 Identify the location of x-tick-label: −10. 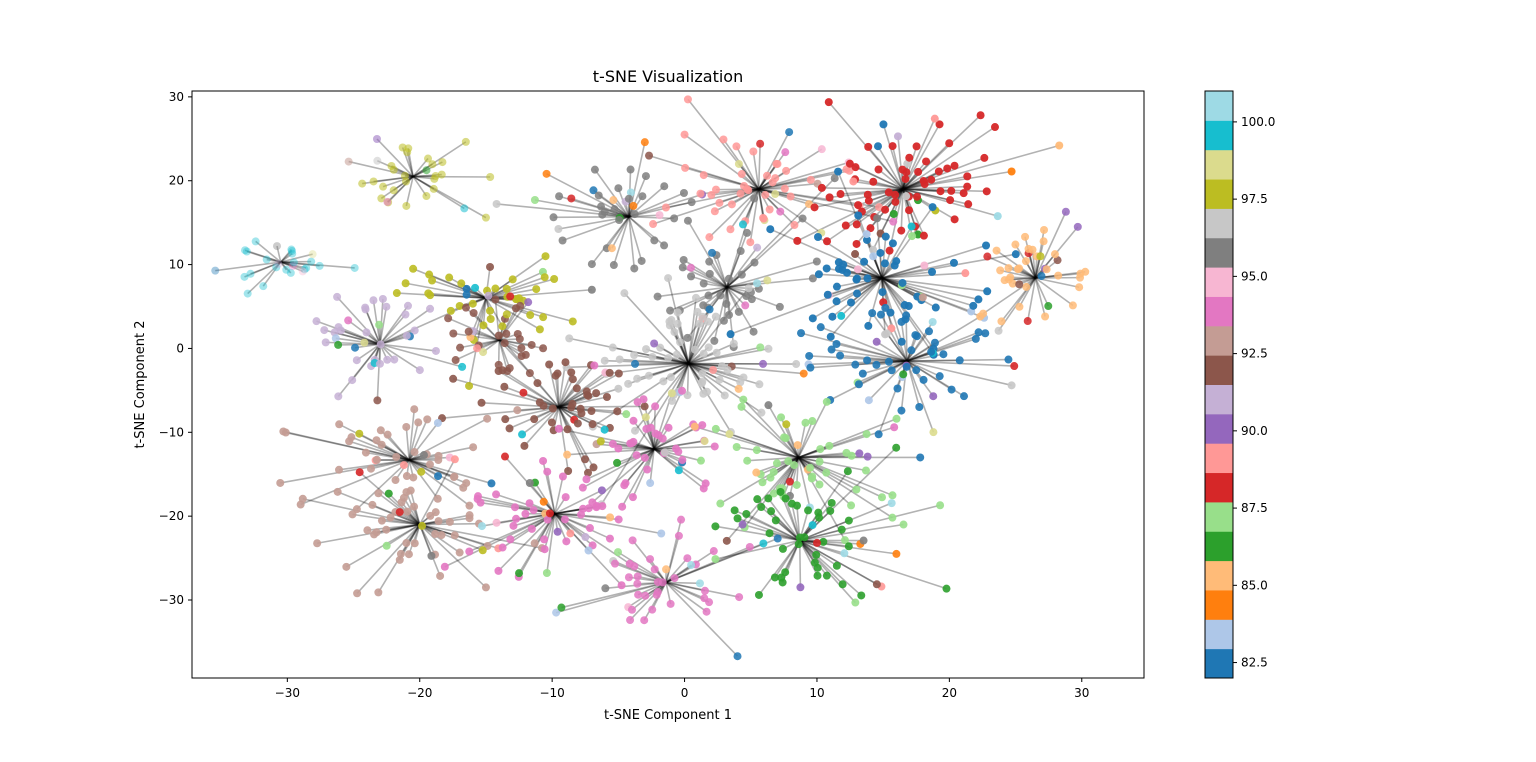
(551, 693).